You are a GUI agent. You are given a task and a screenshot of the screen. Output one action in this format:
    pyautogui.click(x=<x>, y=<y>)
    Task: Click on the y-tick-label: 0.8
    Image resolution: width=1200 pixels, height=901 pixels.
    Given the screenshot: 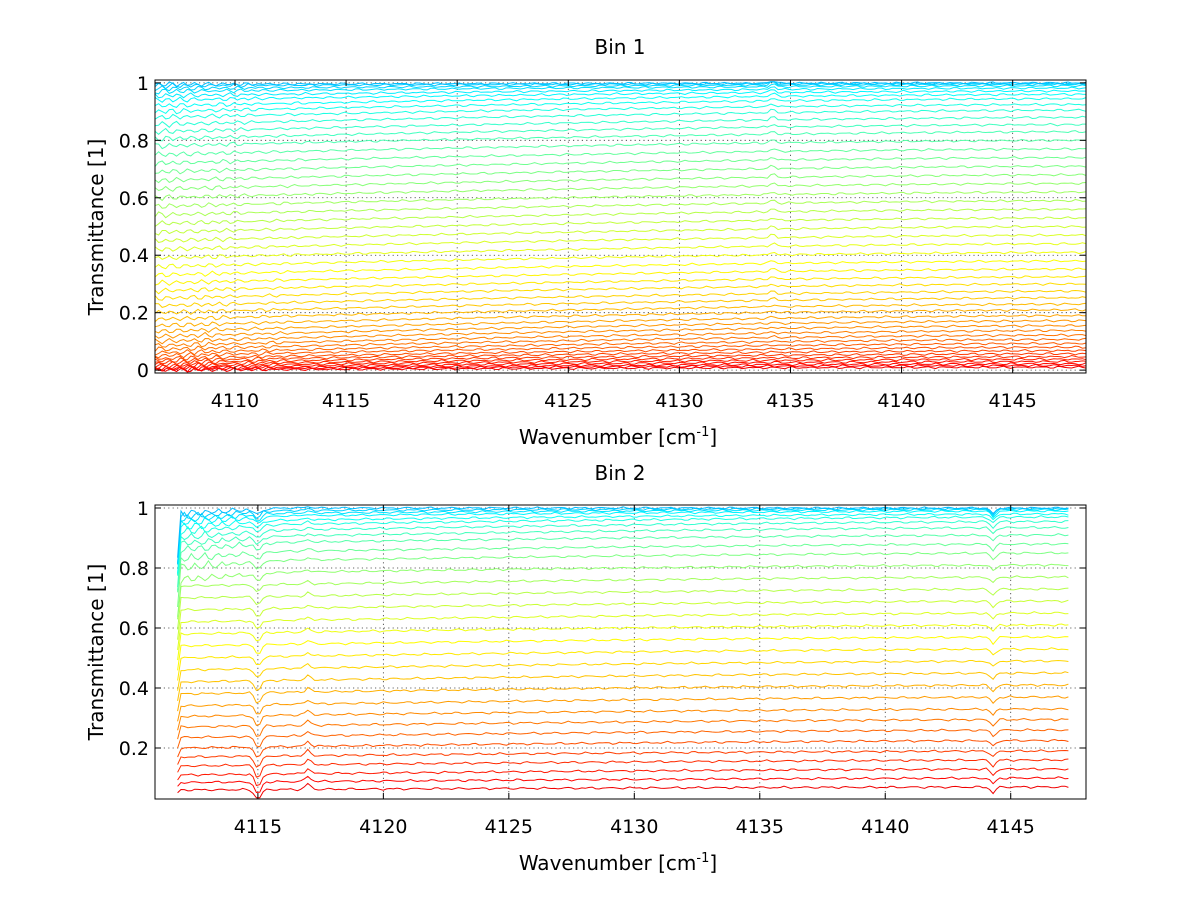 What is the action you would take?
    pyautogui.click(x=134, y=569)
    